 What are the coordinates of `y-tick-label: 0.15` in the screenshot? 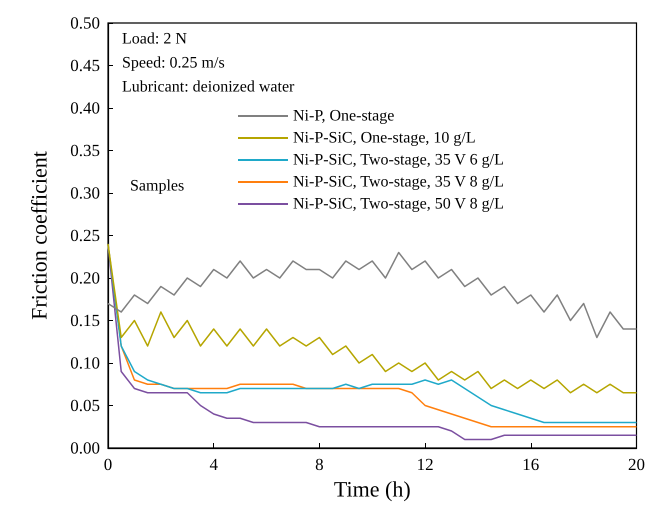 It's located at (85, 320).